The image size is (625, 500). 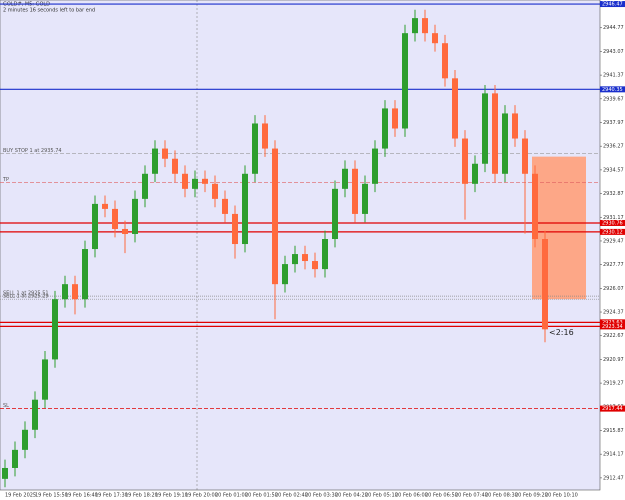 What do you see at coordinates (613, 265) in the screenshot?
I see `y-tick-label: 2927.77` at bounding box center [613, 265].